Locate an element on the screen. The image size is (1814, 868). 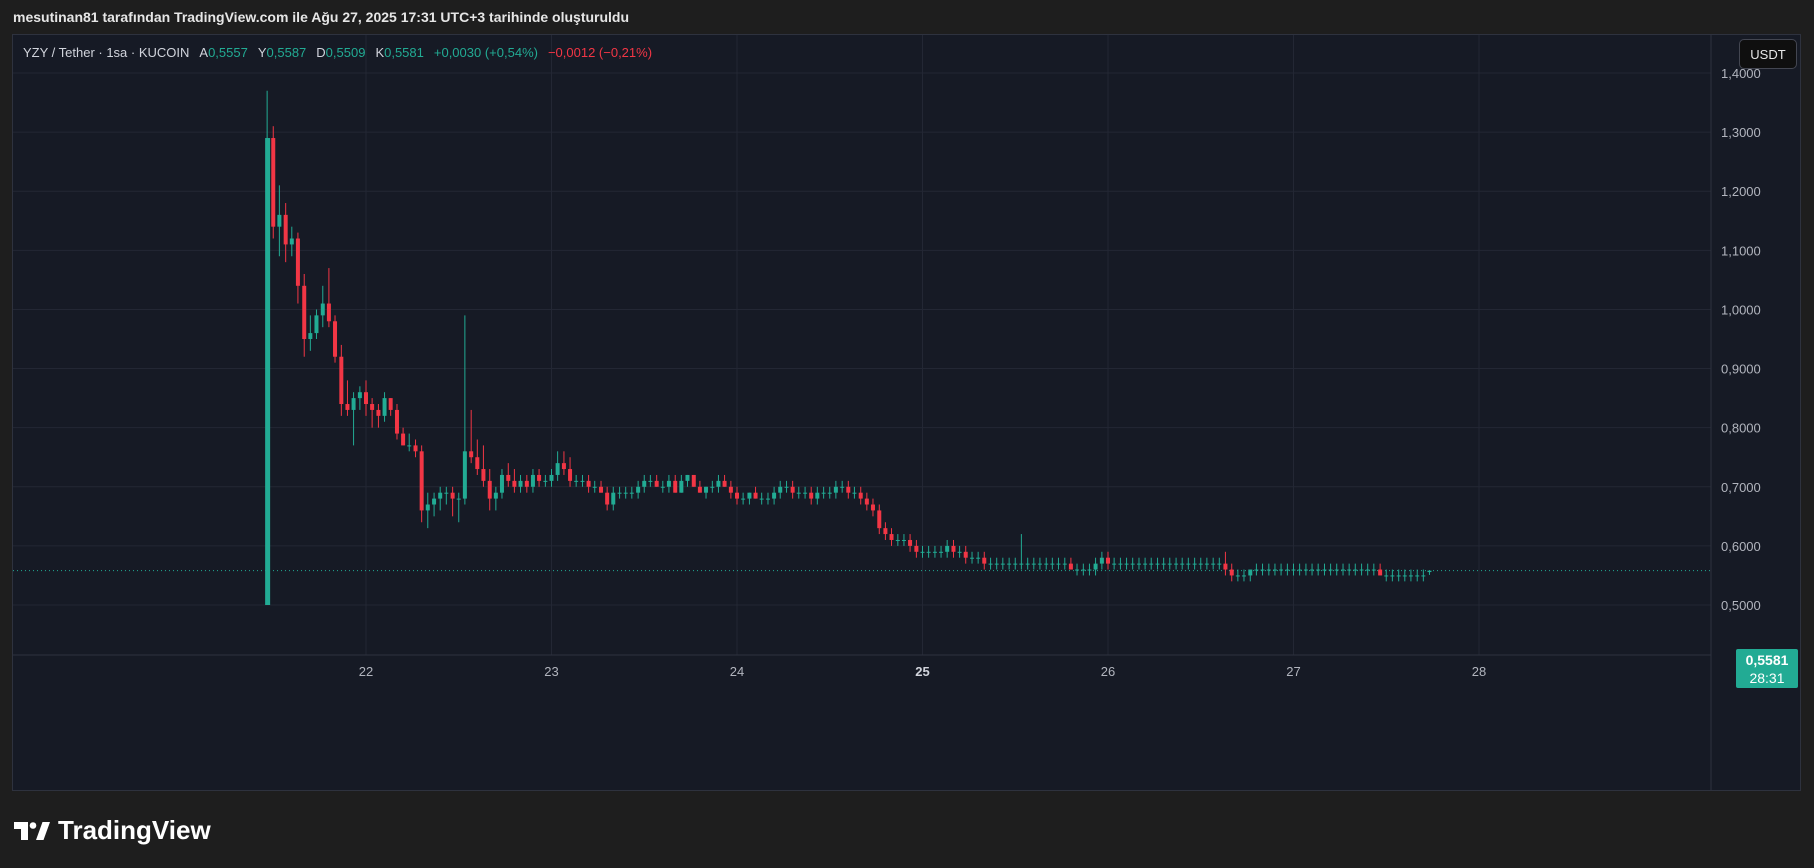
symbol-label: YZY / Tether · 1sa · KUCOIN is located at coordinates (106, 52).